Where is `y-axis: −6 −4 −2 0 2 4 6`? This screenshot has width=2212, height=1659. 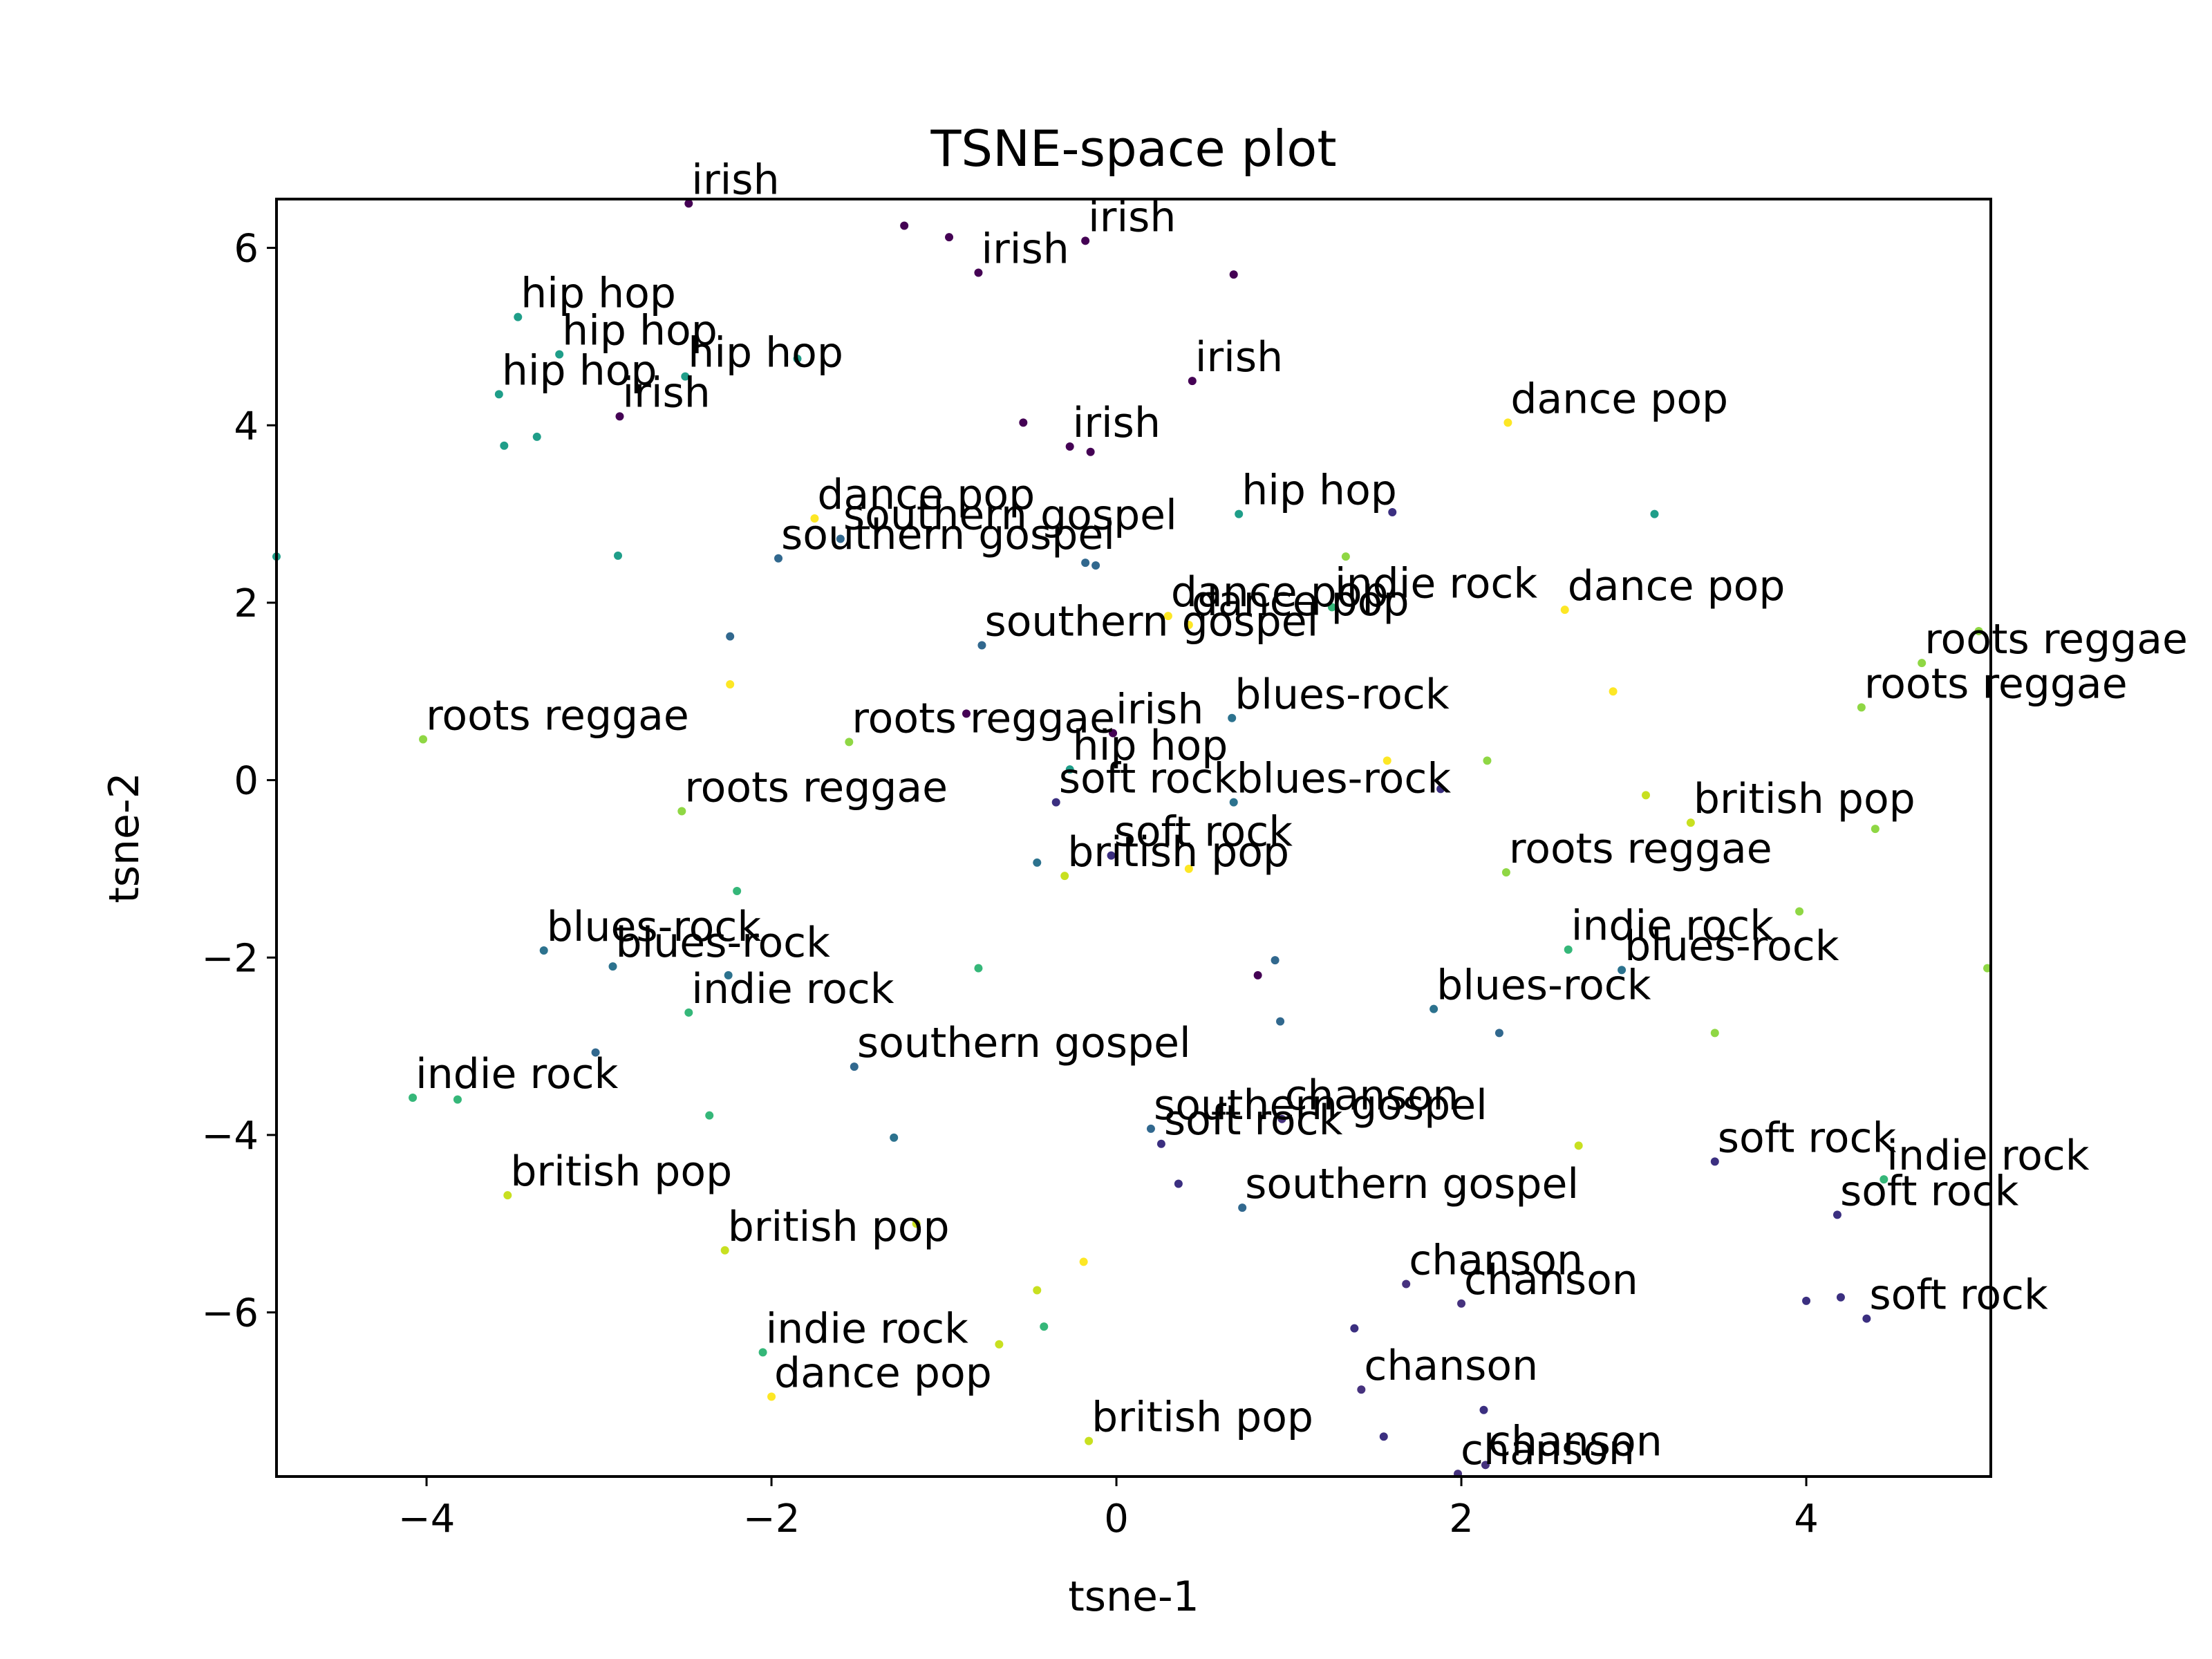
y-axis: −6 −4 −2 0 2 4 6 is located at coordinates (239, 781).